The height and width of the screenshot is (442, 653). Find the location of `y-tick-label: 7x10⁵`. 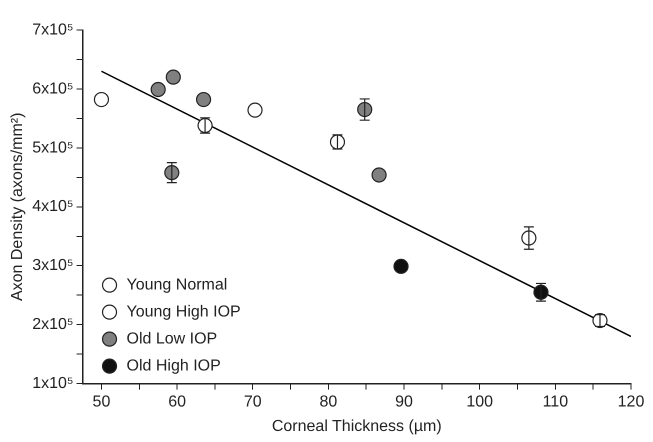

y-tick-label: 7x10⁵ is located at coordinates (53, 29).